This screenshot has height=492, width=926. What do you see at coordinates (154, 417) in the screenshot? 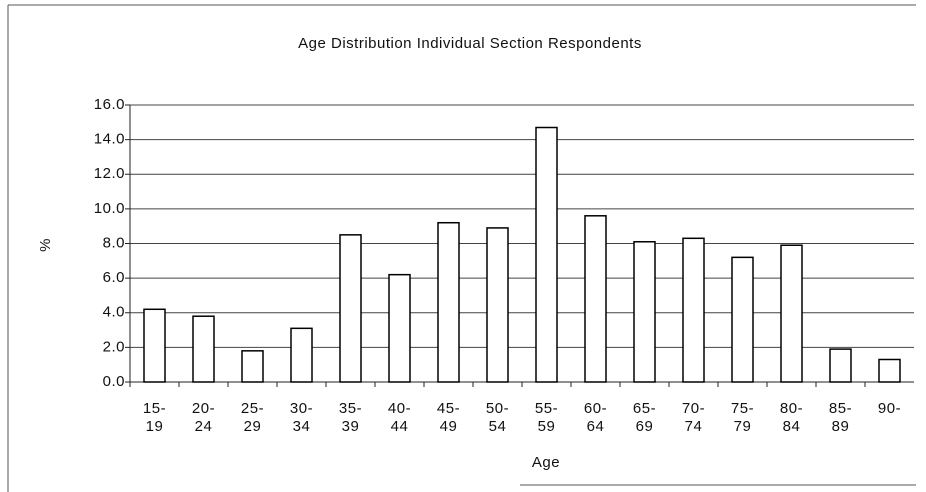
I see `x-tick-label: 15- 19` at bounding box center [154, 417].